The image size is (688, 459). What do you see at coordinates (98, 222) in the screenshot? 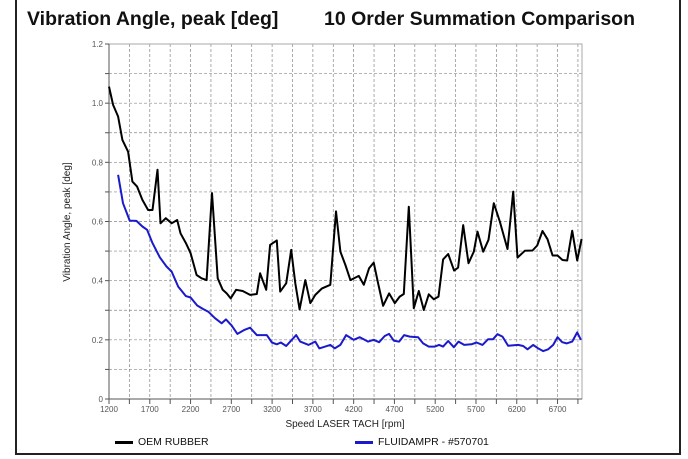
I see `y-tick-label: 0.6` at bounding box center [98, 222].